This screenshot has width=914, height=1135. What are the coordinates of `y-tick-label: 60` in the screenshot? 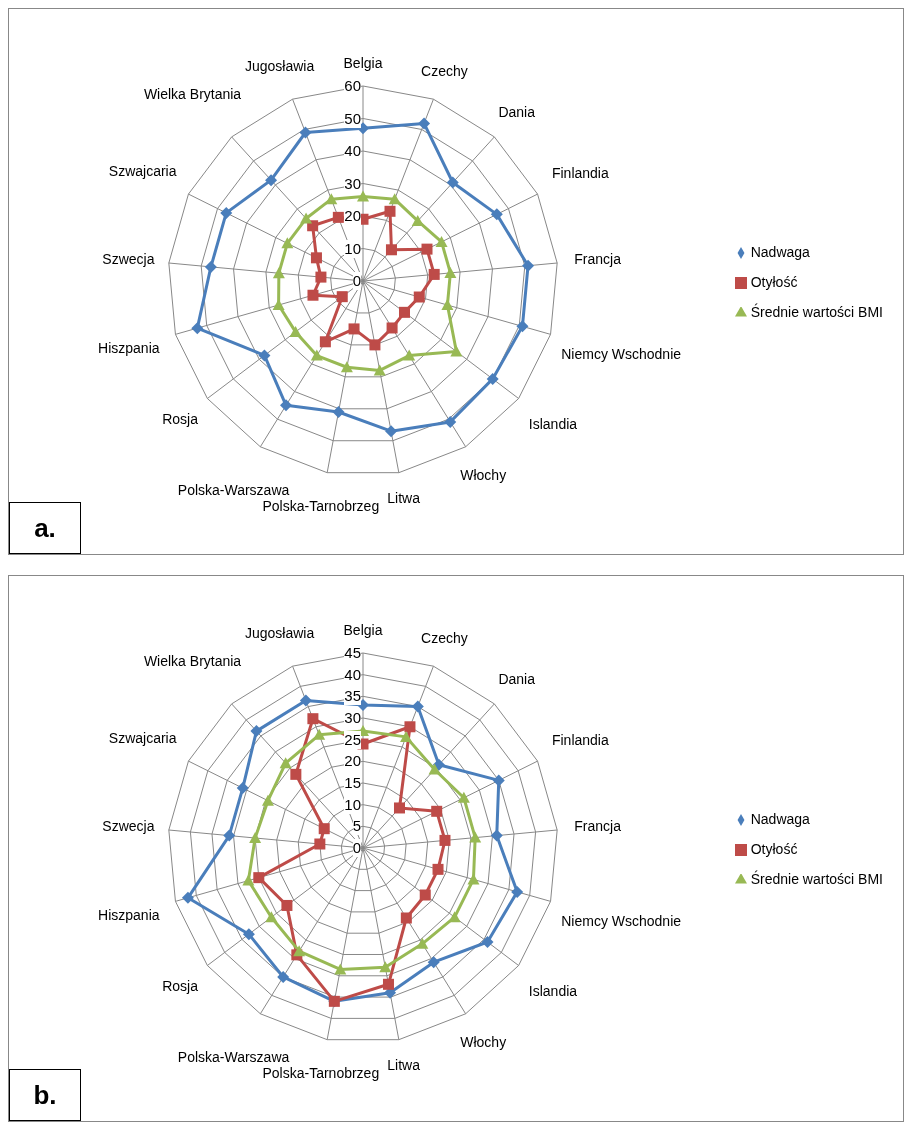 It's located at (352, 86).